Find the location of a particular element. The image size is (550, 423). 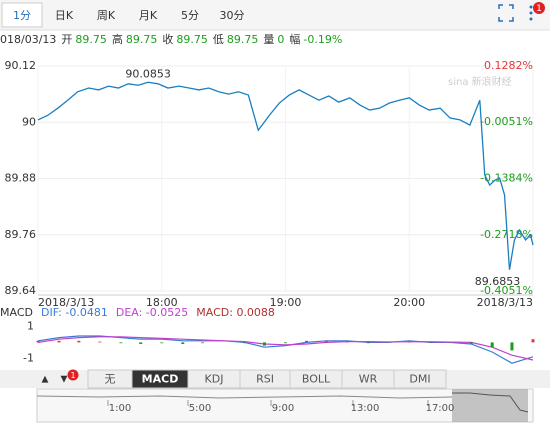

y-tick-label: 89.76 is located at coordinates (21, 234).